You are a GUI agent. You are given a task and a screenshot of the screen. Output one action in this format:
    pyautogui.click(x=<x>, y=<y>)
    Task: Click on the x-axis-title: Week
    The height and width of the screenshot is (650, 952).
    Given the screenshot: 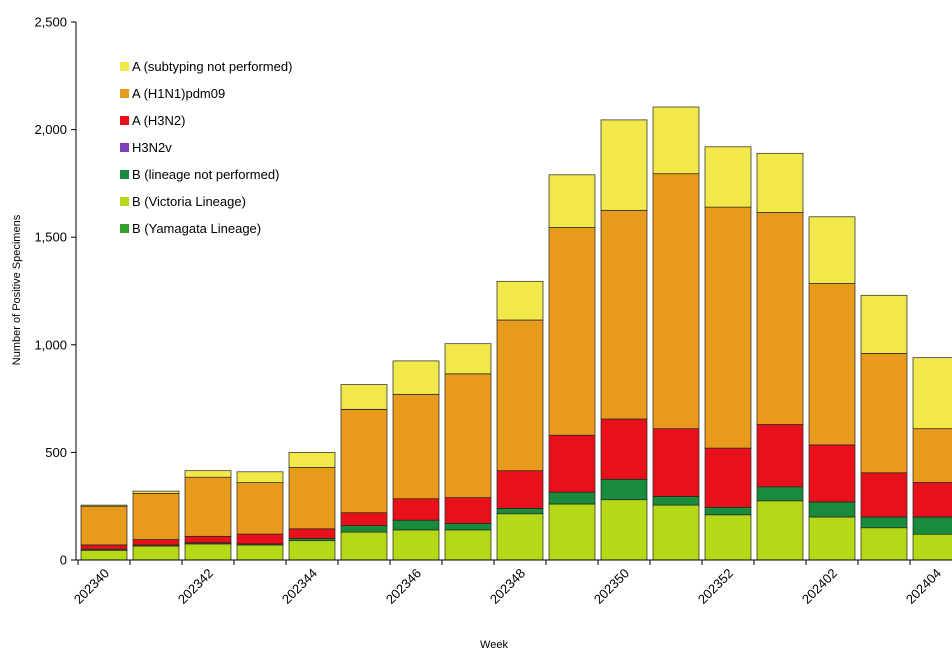 What is the action you would take?
    pyautogui.click(x=494, y=644)
    